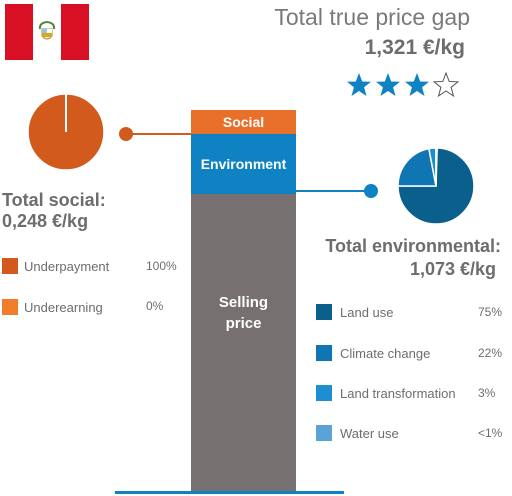 The height and width of the screenshot is (496, 512). What do you see at coordinates (446, 85) in the screenshot?
I see `star-empty-icon` at bounding box center [446, 85].